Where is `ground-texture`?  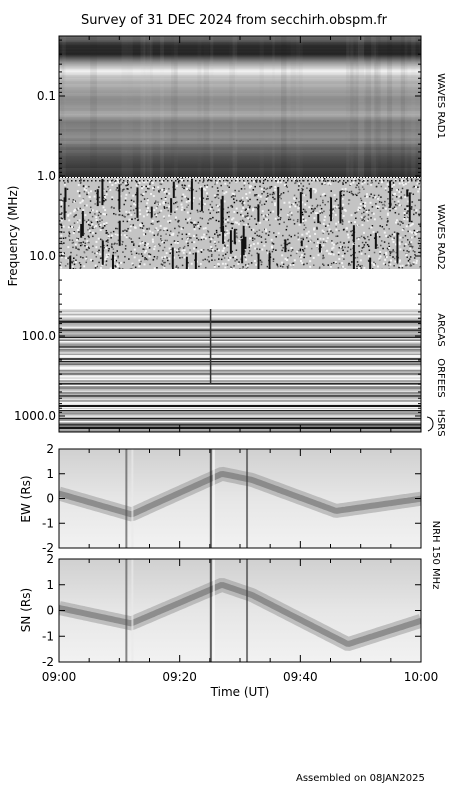
ground-texture is located at coordinates (240, 370).